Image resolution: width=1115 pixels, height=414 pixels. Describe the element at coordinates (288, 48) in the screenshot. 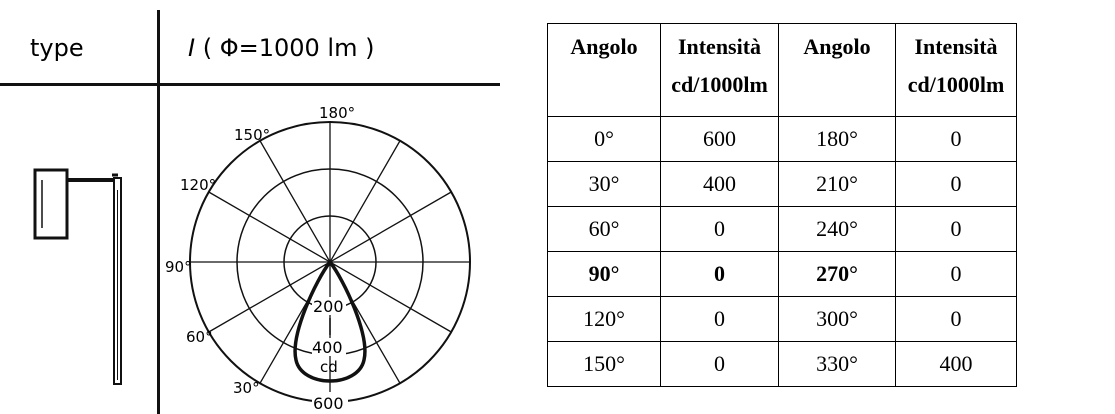

I see `flux-label: ( Φ=1000 lm )` at that location.